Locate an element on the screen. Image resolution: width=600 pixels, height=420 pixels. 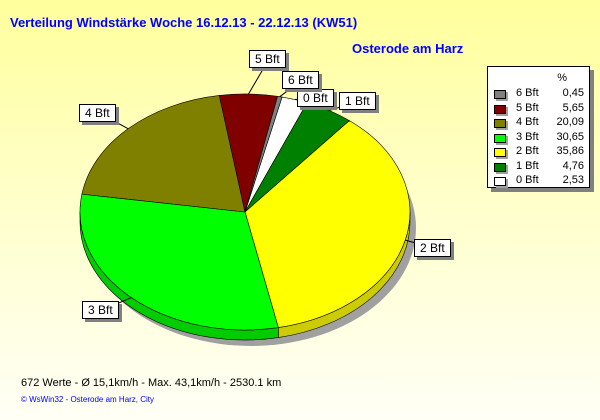
slice-label: 2 Bft is located at coordinates (432, 248).